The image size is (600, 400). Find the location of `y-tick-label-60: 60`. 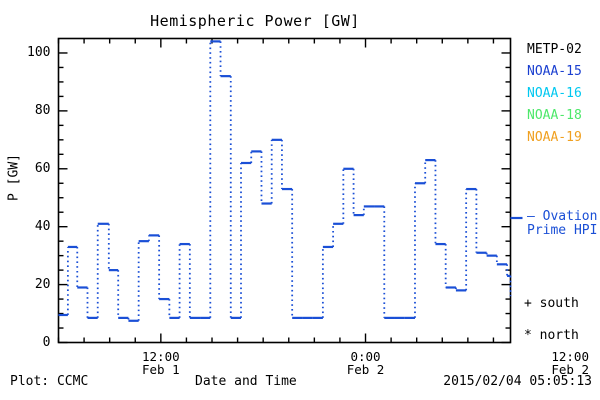

y-tick-label-60: 60 is located at coordinates (42, 168).